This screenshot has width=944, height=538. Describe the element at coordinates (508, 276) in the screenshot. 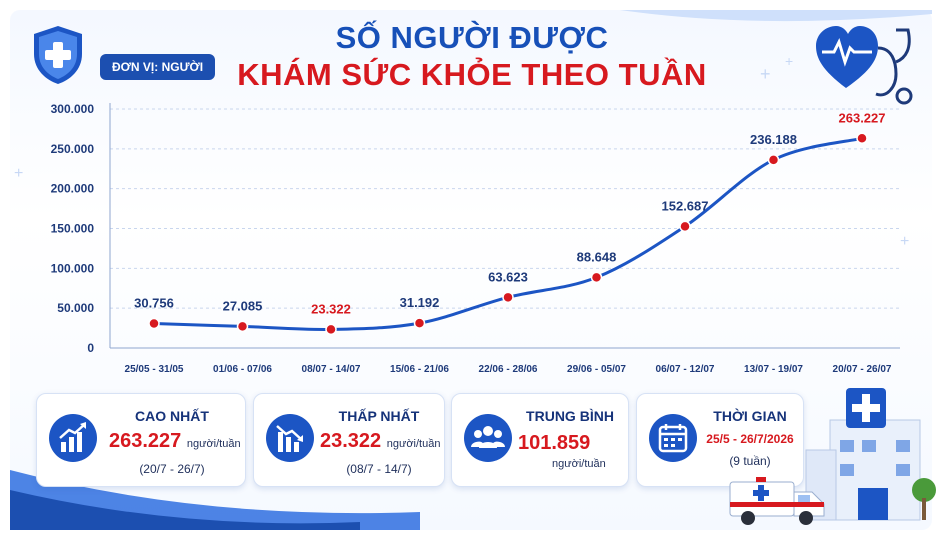

I see `data-label: 63.623` at that location.